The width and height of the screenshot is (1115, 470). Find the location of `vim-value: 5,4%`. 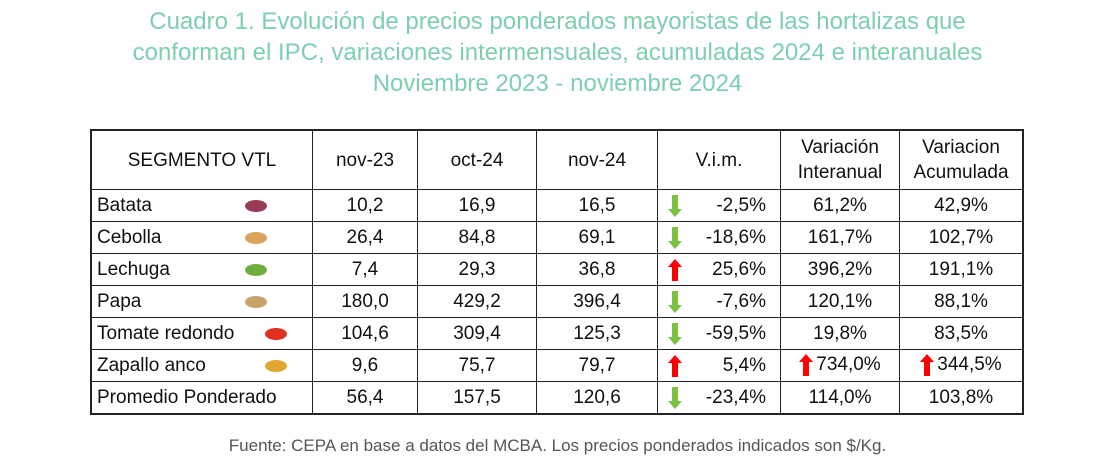

vim-value: 5,4% is located at coordinates (744, 365).